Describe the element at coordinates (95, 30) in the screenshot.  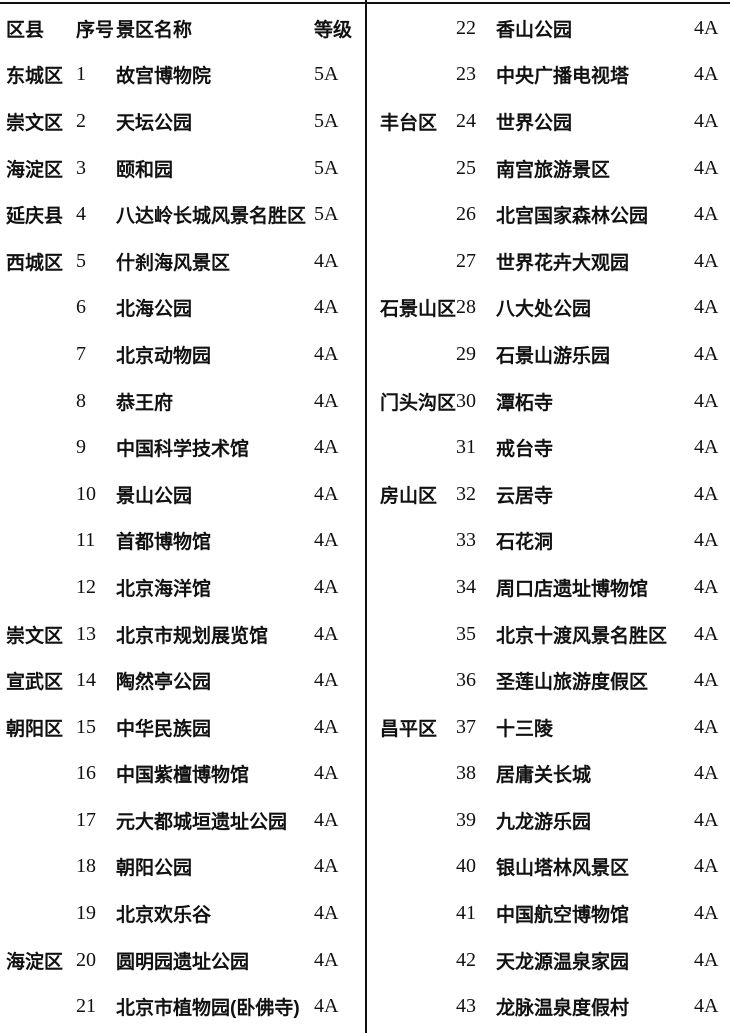
I see `no-header: 序号` at that location.